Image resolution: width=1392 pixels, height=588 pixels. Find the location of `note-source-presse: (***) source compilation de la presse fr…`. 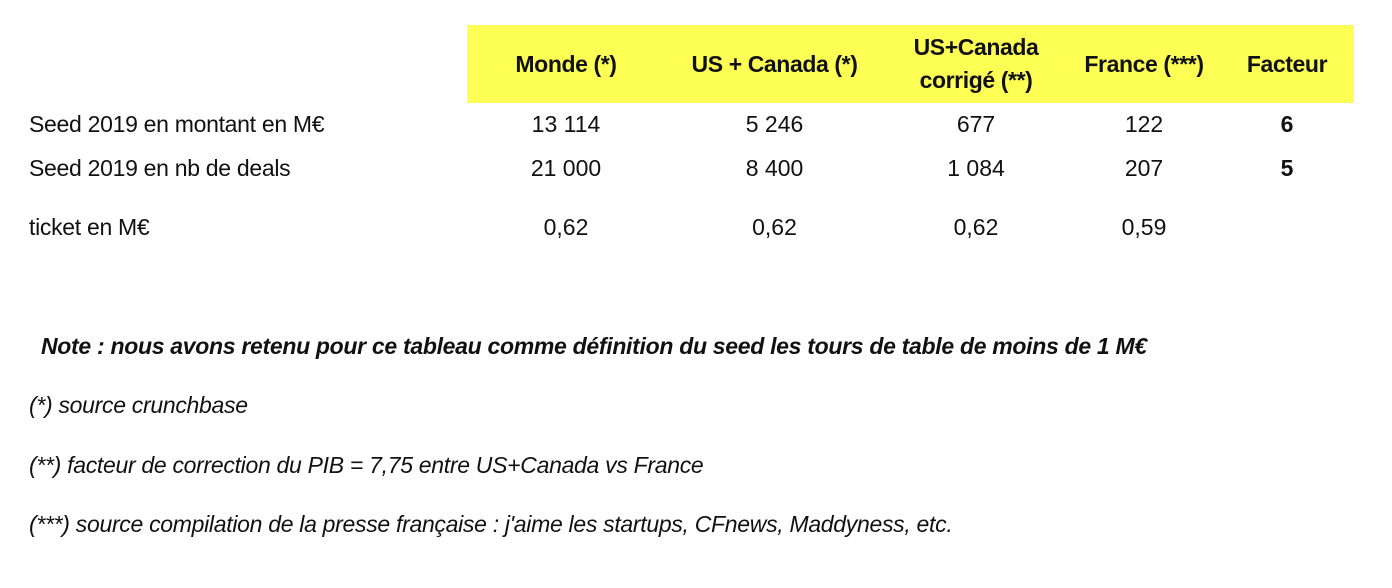

note-source-presse: (***) source compilation de la presse fr… is located at coordinates (491, 524).